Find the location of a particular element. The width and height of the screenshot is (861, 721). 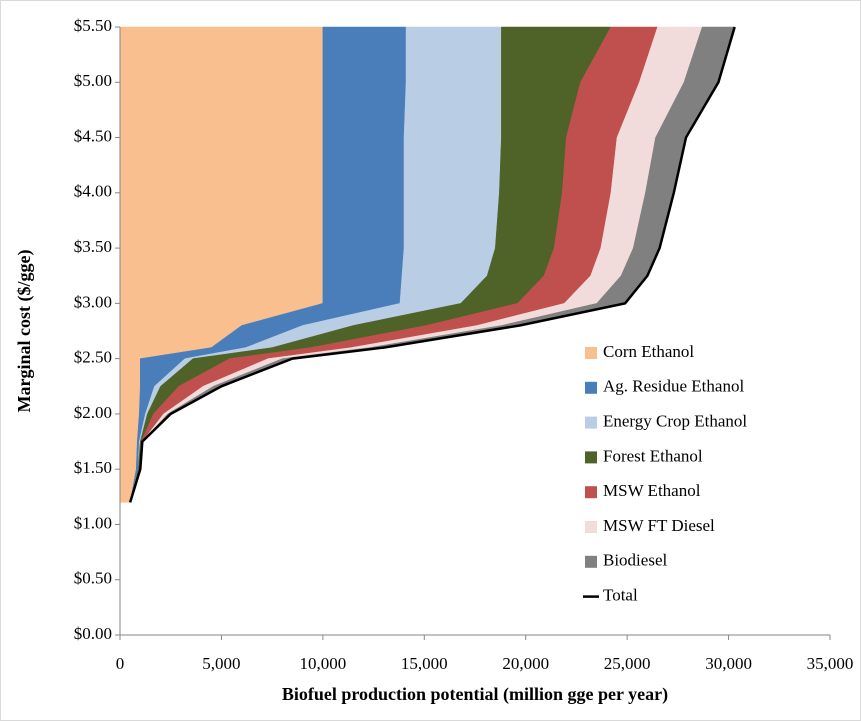

y-tick-label: $3.50 is located at coordinates (93, 246).